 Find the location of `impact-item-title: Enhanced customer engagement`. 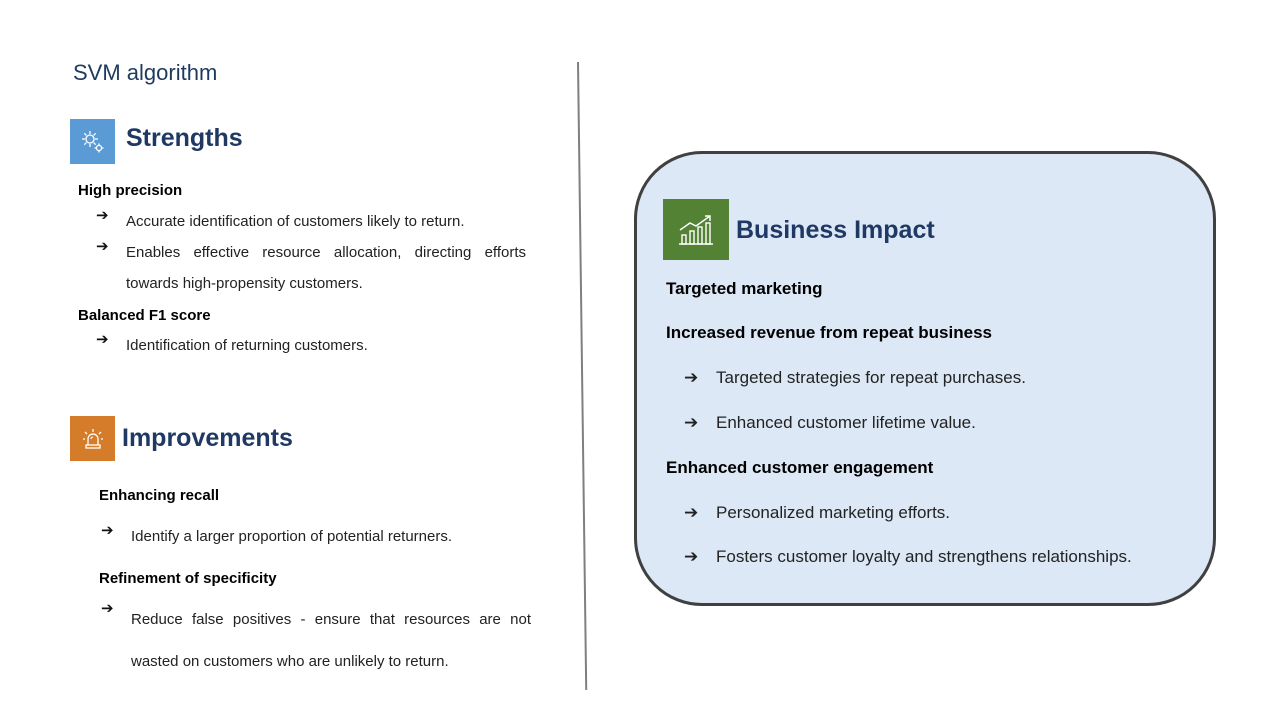

impact-item-title: Enhanced customer engagement is located at coordinates (800, 467).